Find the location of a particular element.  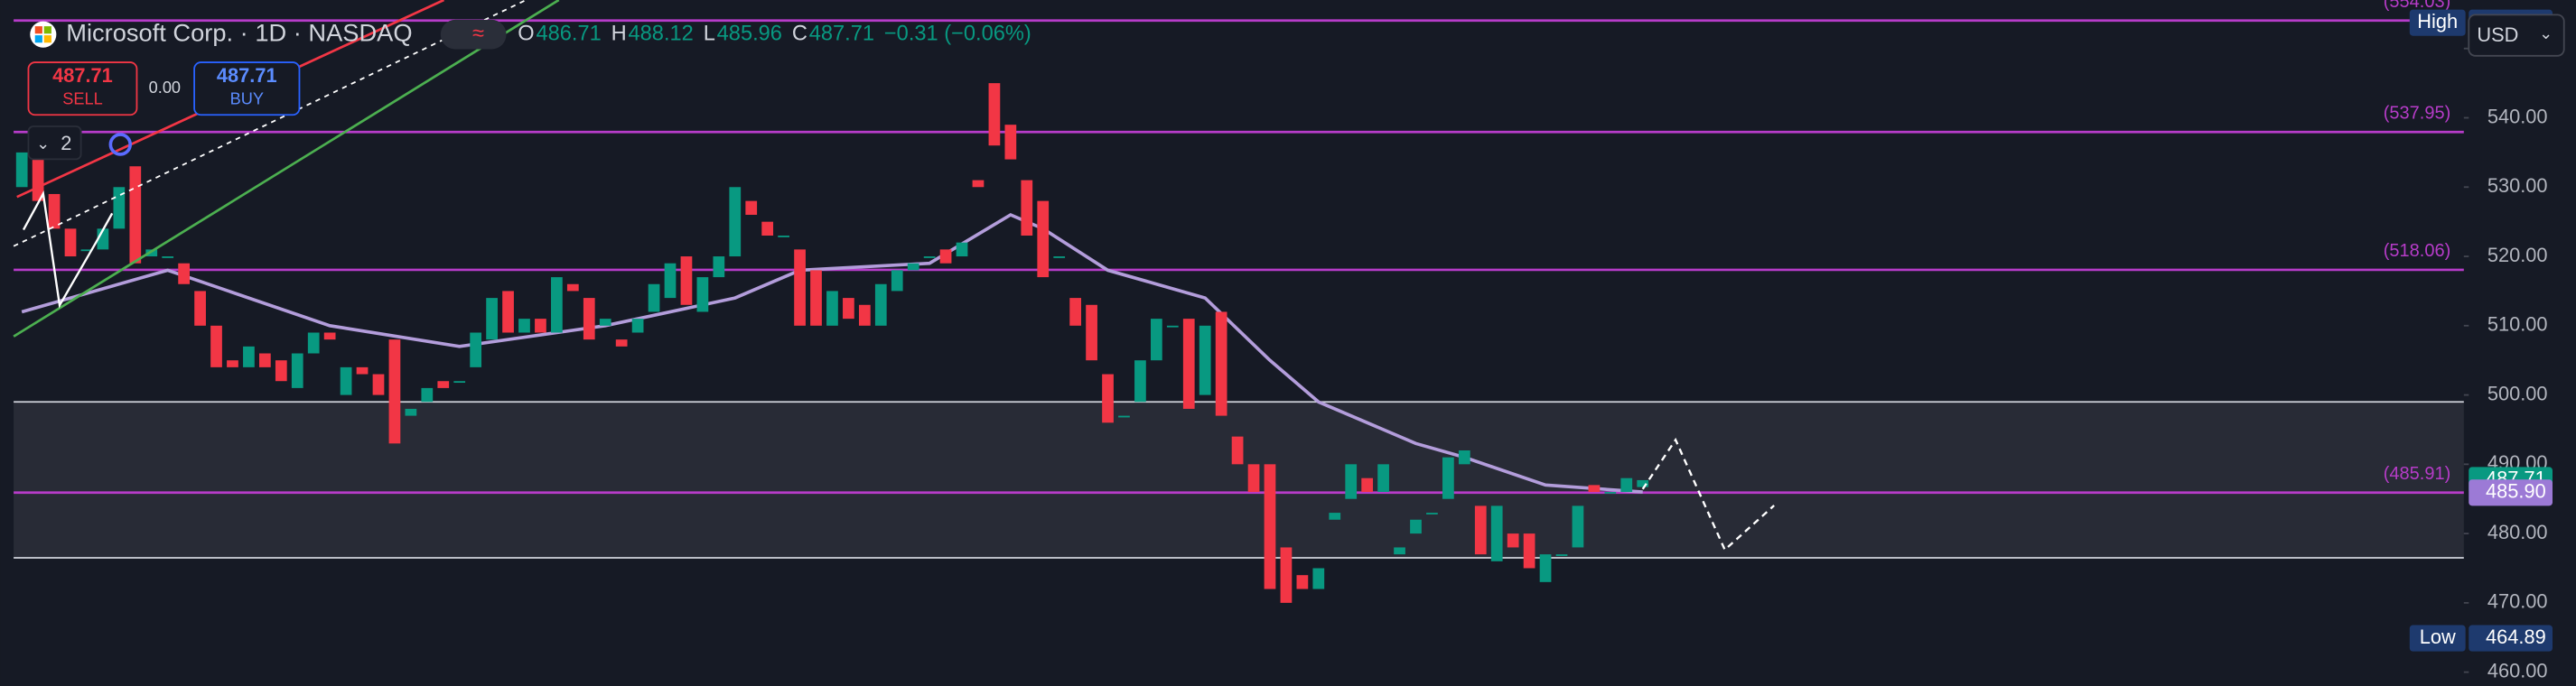

low-tag-name: Low is located at coordinates (2438, 637).